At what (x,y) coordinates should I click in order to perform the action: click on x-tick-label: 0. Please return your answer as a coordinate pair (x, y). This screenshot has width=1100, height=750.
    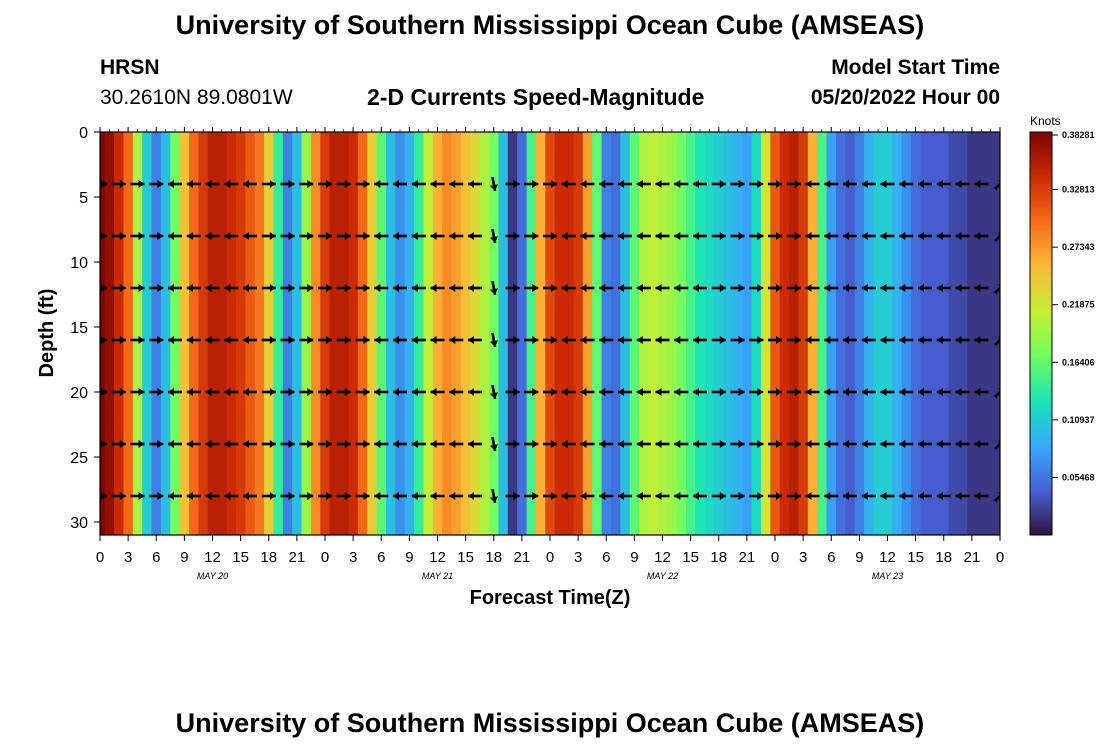
    Looking at the image, I should click on (775, 557).